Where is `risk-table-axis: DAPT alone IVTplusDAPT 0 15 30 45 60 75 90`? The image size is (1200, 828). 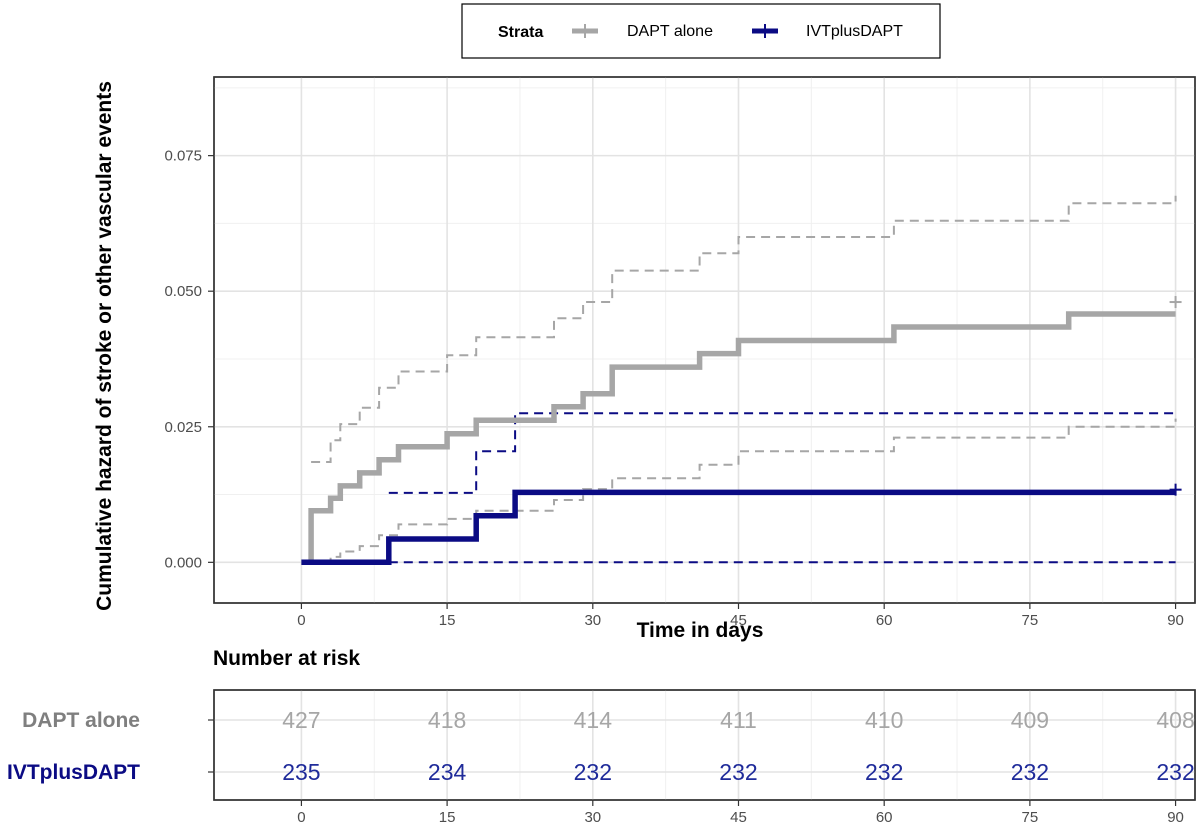 risk-table-axis: DAPT alone IVTplusDAPT 0 15 30 45 60 75 90 is located at coordinates (595, 767).